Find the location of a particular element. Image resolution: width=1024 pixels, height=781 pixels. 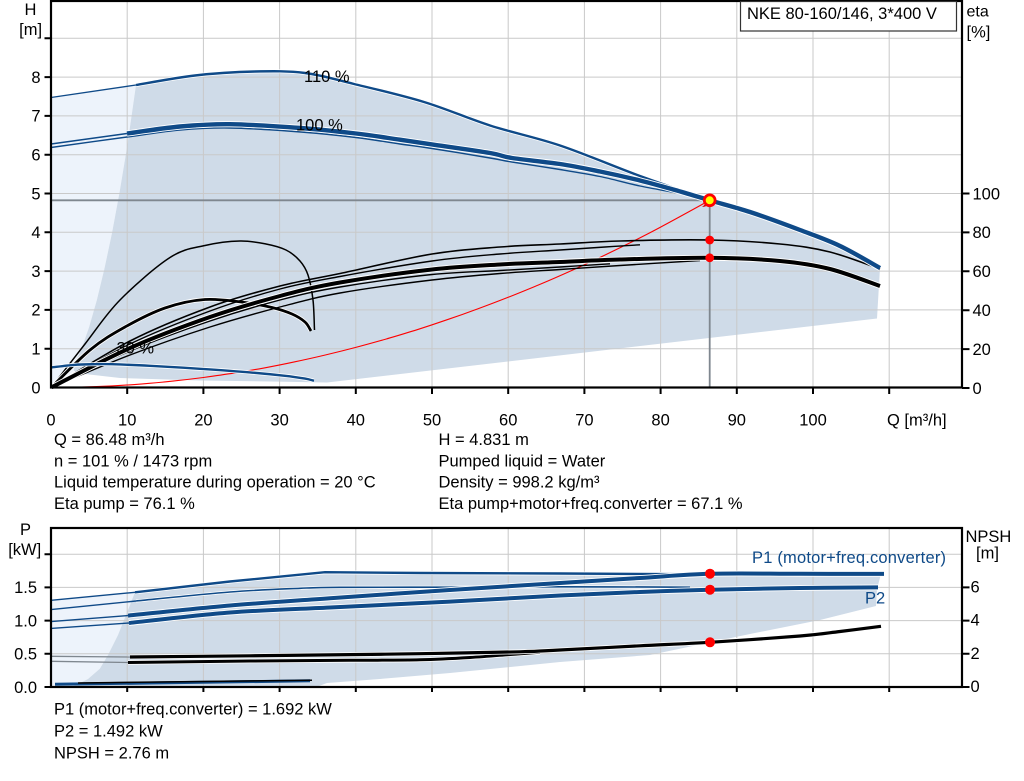

svg-text: P1 (motor+freq.converter) is located at coordinates (849, 558).